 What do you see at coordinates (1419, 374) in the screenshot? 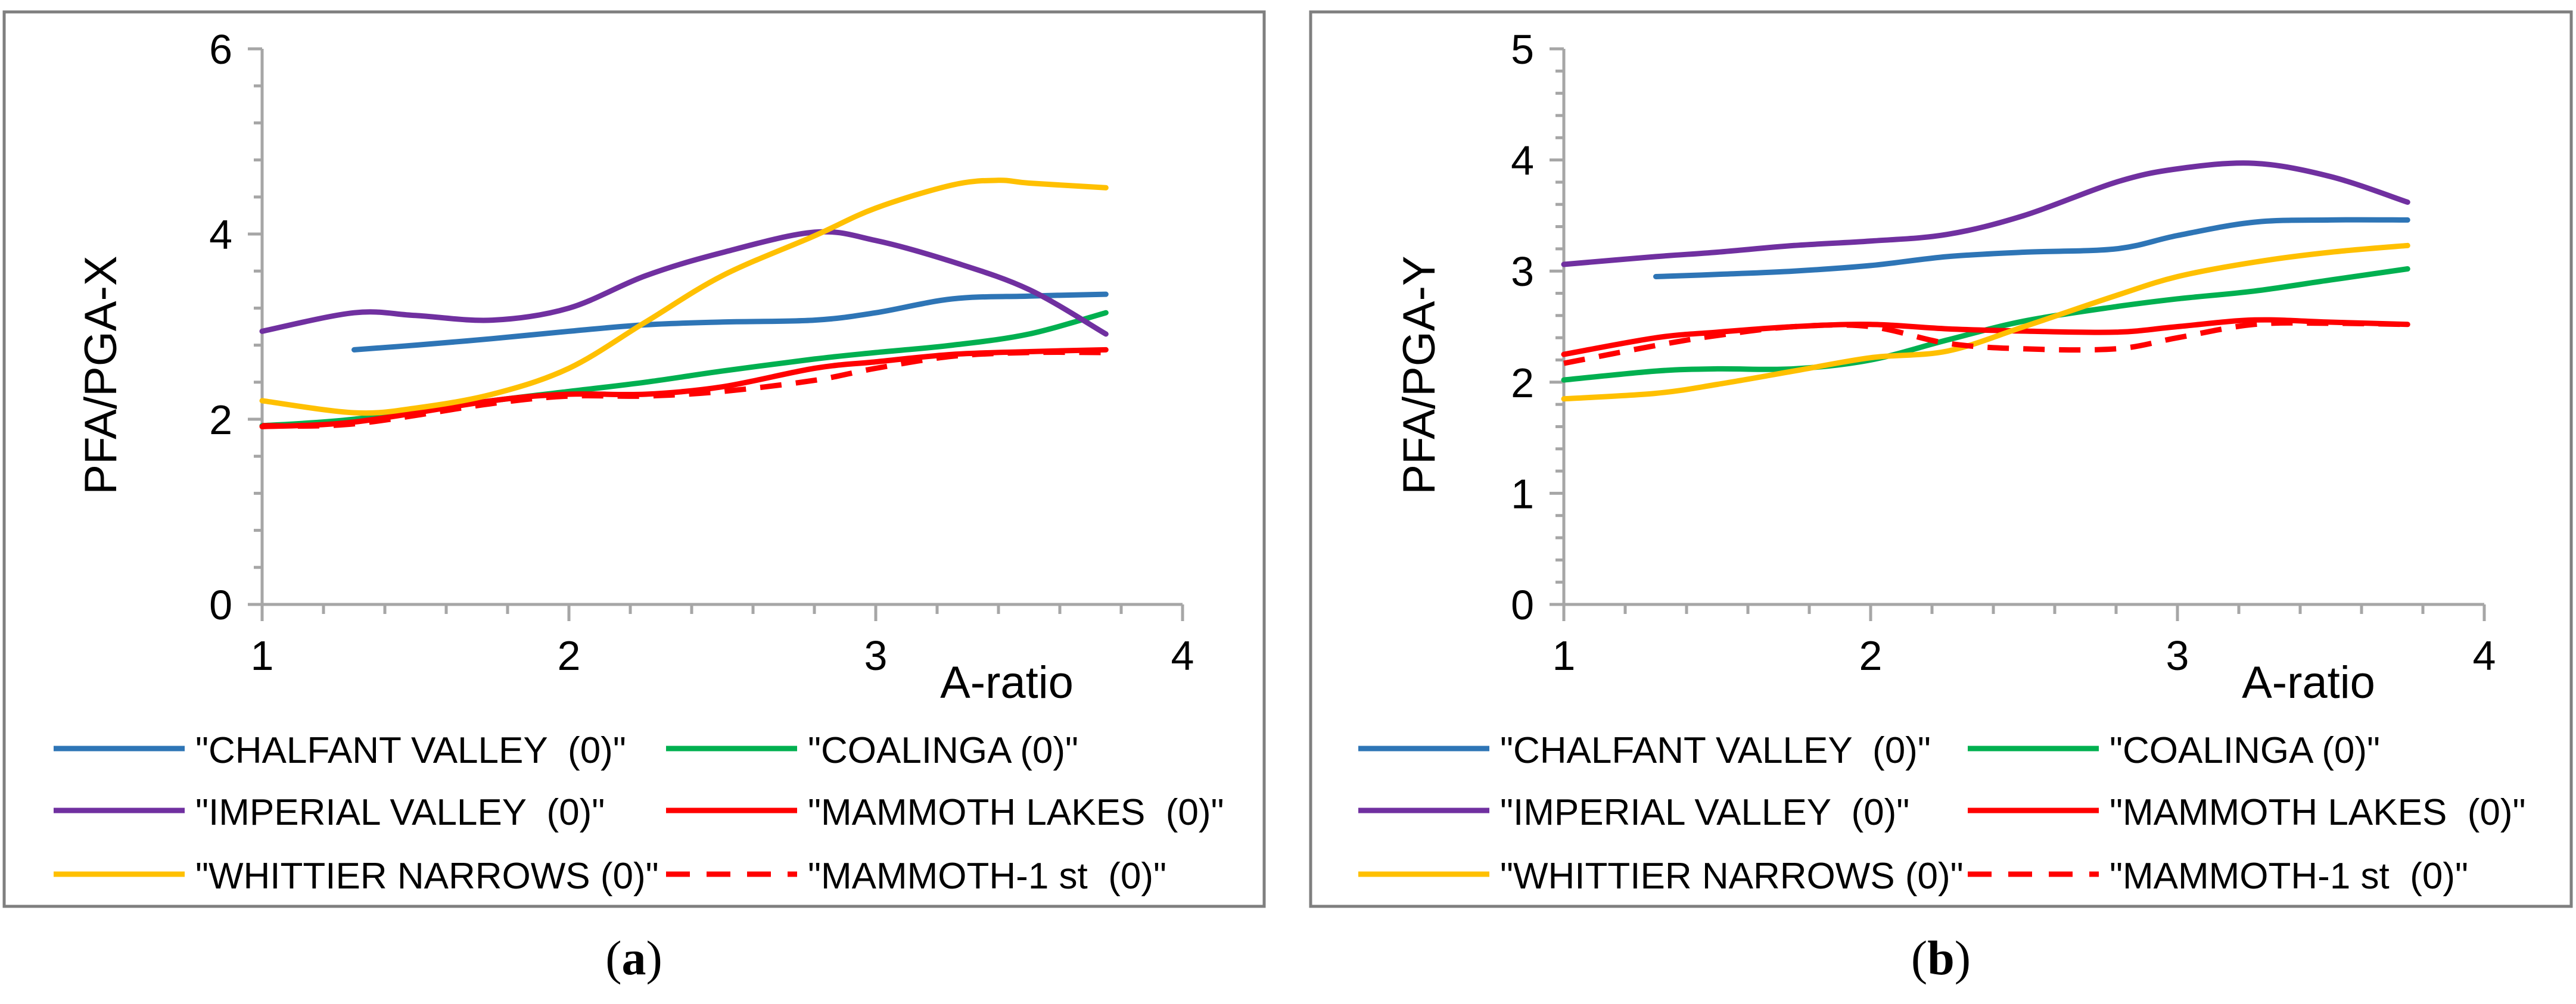
I see `chart-b-y-axis-label: PFA/PGA-Y` at bounding box center [1419, 374].